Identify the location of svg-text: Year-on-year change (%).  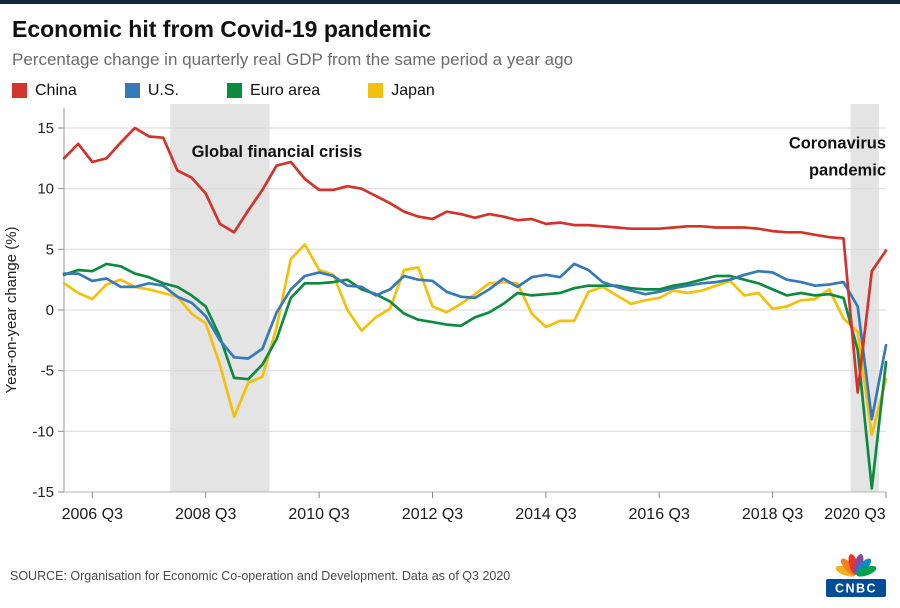
(11, 309).